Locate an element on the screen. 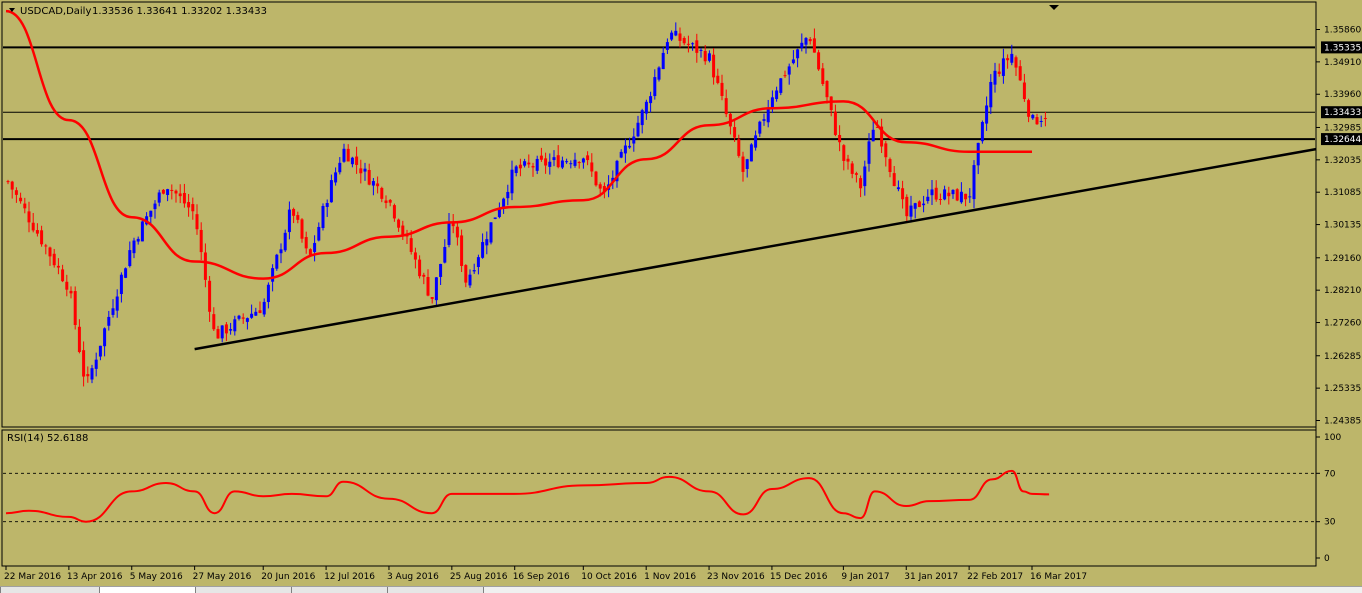 The width and height of the screenshot is (1362, 593). price-tags: 1.35335 1.33433 1.32644 is located at coordinates (1341, 93).